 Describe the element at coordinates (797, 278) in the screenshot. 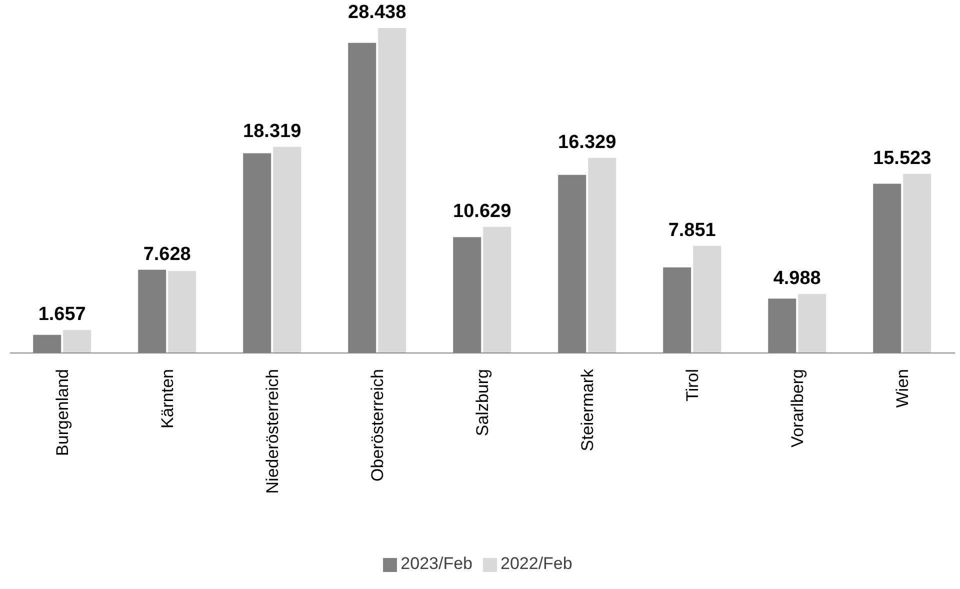

I see `data-label: 4.988` at that location.